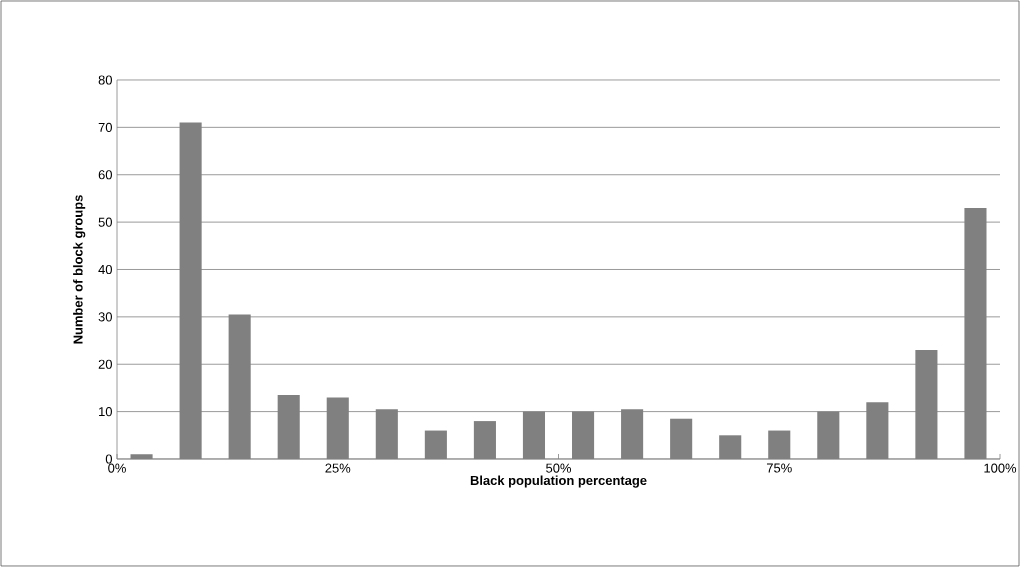 This screenshot has width=1026, height=567. What do you see at coordinates (779, 468) in the screenshot?
I see `x-tick-label: 75%` at bounding box center [779, 468].